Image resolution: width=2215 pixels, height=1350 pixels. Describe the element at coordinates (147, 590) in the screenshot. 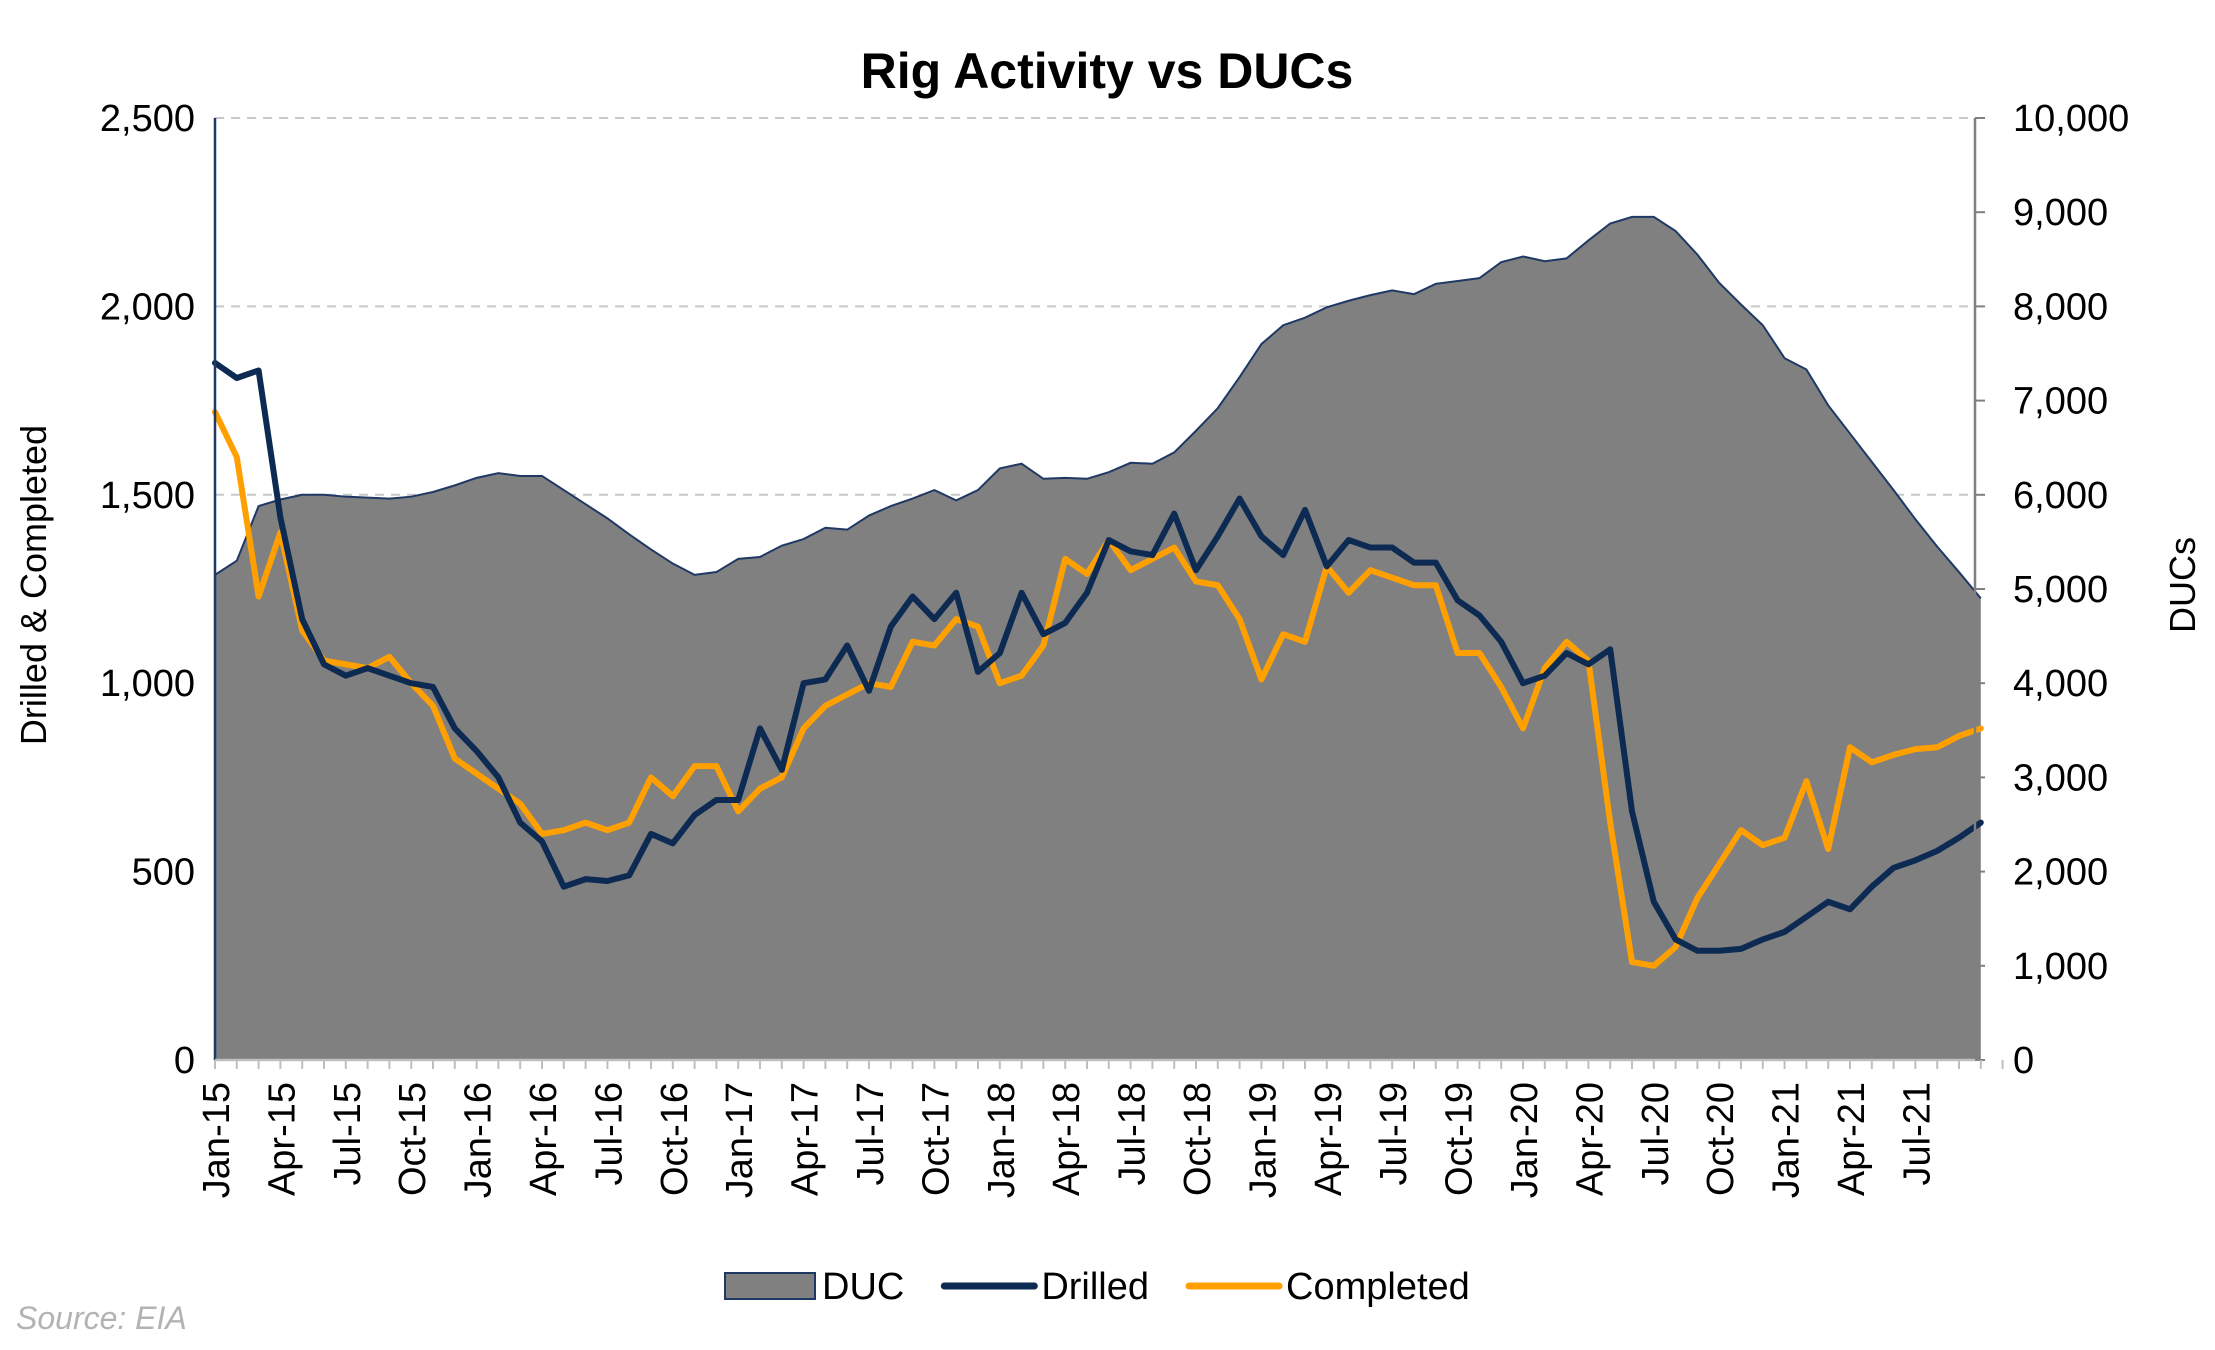

I see `left-y-axis-ticks: 0 500 1,000 1,500 2,000 2,500` at that location.